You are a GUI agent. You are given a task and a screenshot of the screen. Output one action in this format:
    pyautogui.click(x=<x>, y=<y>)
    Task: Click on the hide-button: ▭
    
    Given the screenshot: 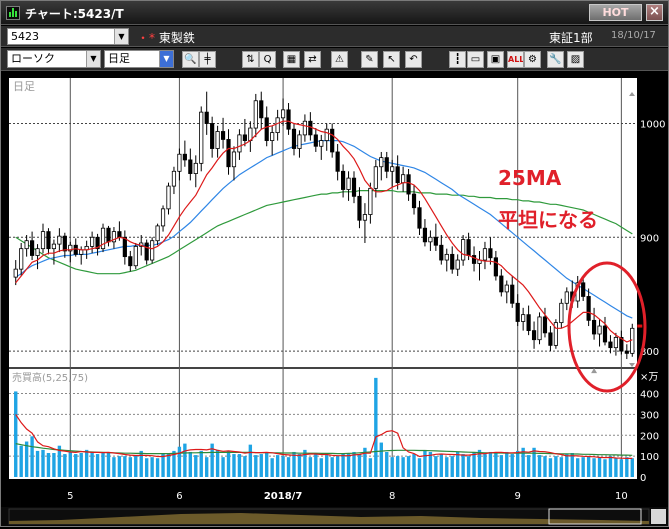 What is the action you would take?
    pyautogui.click(x=475, y=59)
    